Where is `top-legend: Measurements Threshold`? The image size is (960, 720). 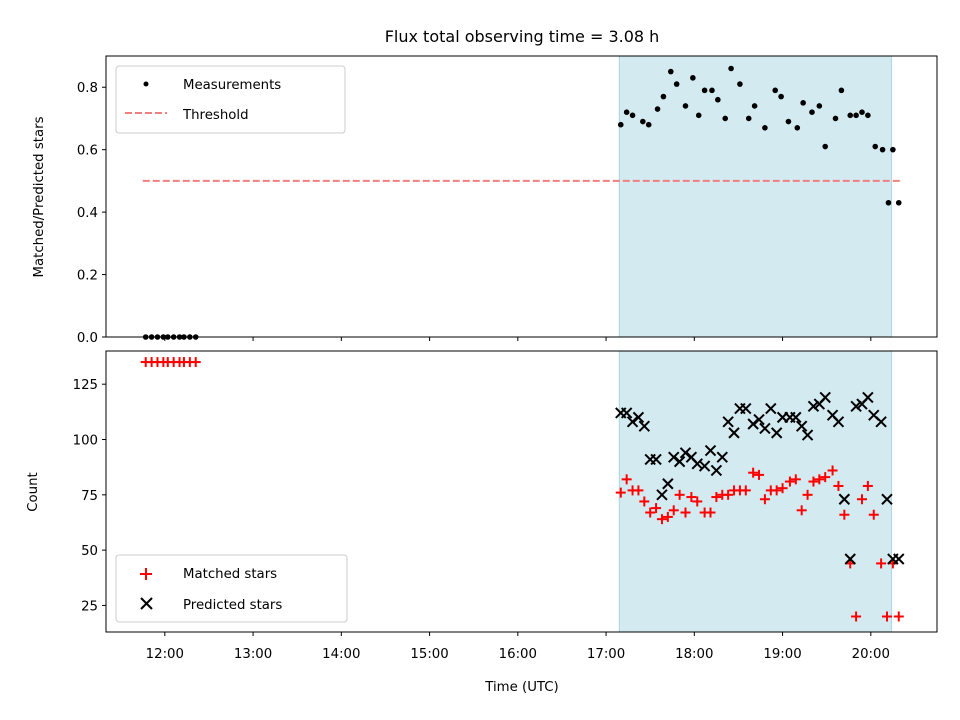 top-legend: Measurements Threshold is located at coordinates (230, 99).